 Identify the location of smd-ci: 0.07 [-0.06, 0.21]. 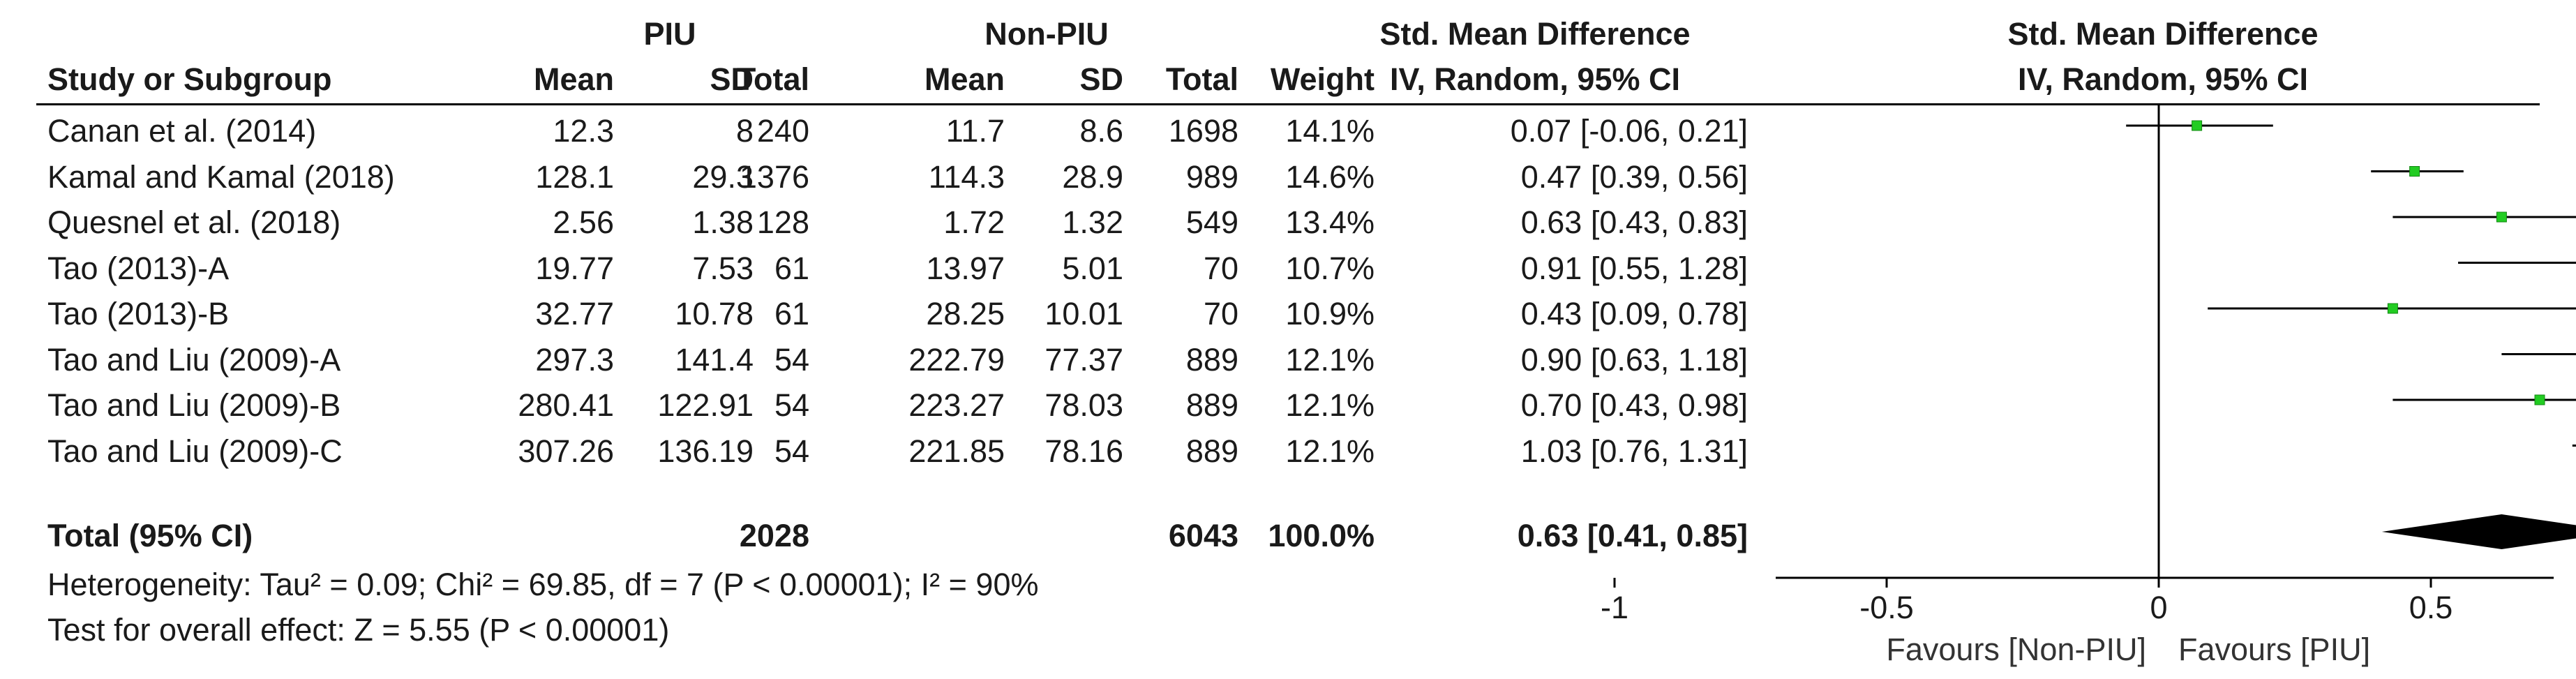
(1629, 131).